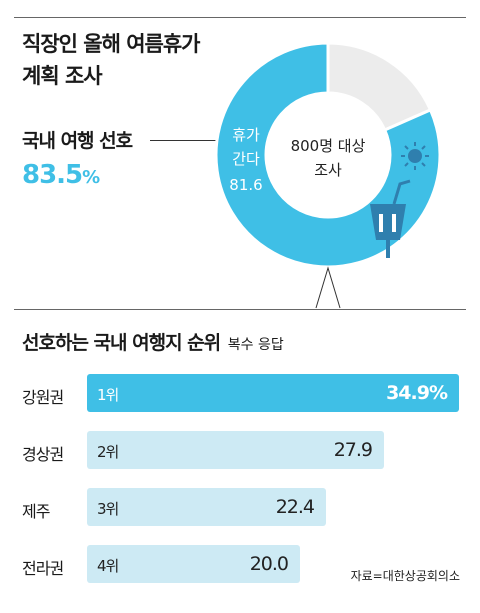 This screenshot has height=613, width=480. Describe the element at coordinates (77, 141) in the screenshot. I see `preference-label: 국내 여행 선호` at that location.